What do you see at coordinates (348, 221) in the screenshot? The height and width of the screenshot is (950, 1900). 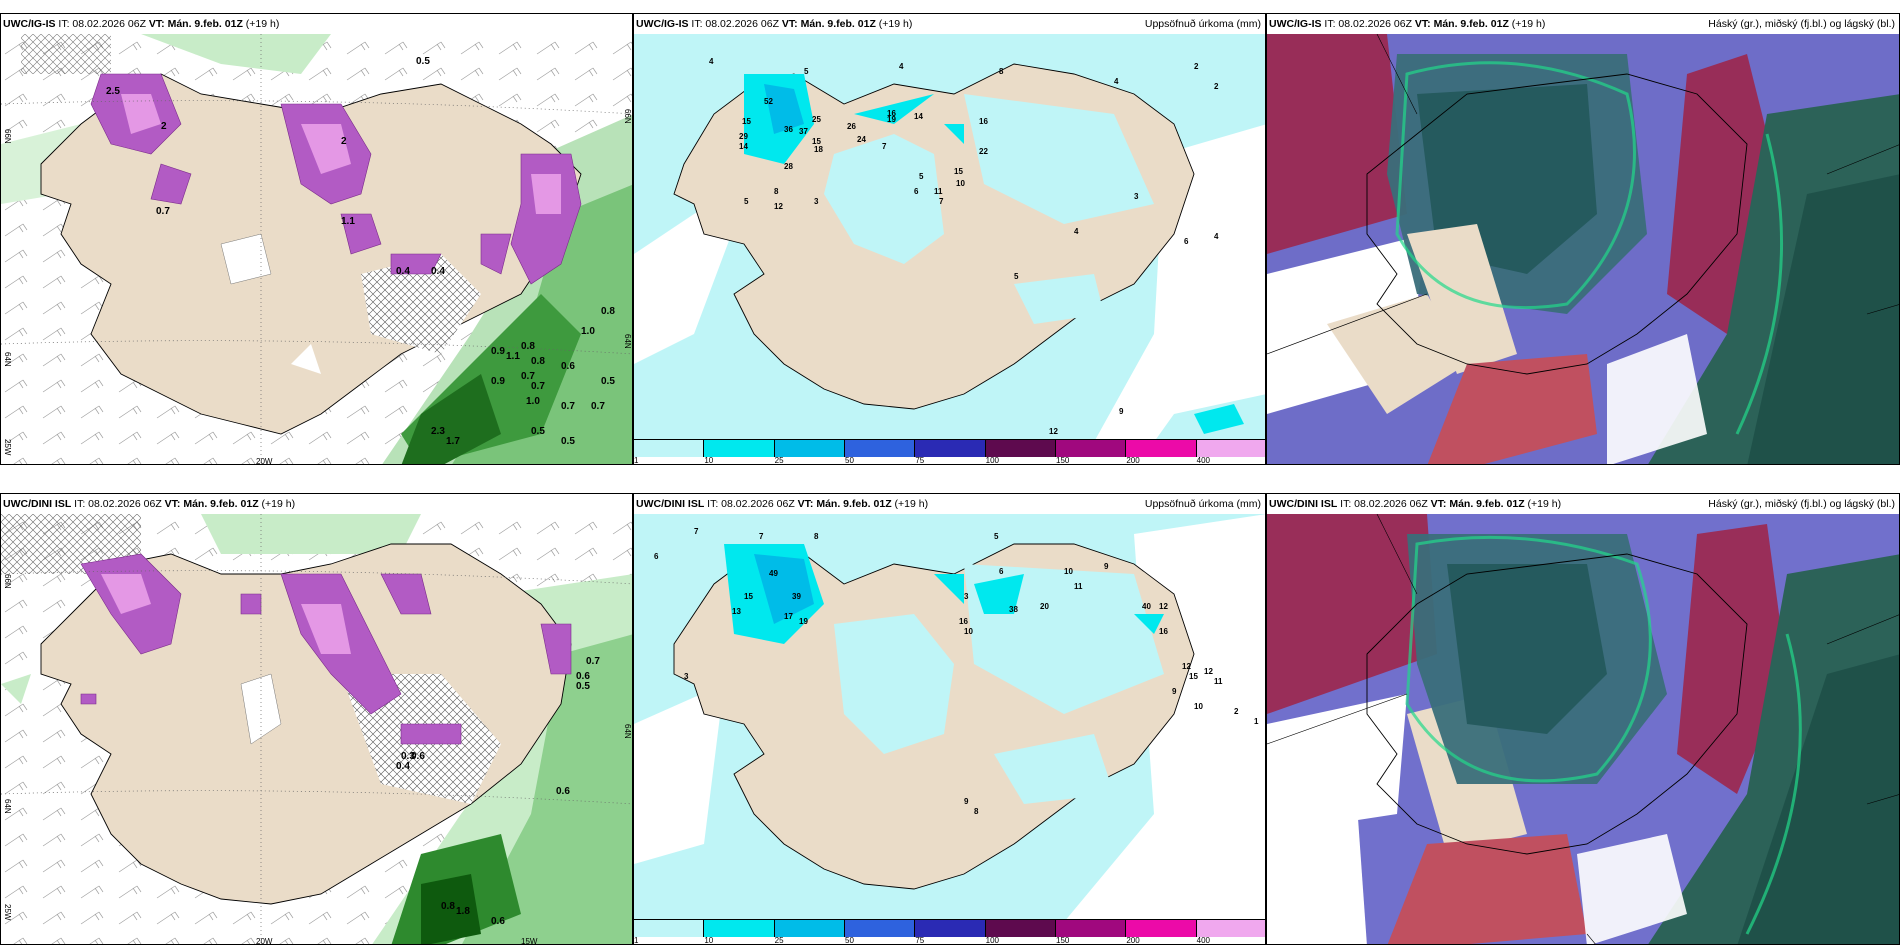 I see `map-value-label: 1.1` at bounding box center [348, 221].